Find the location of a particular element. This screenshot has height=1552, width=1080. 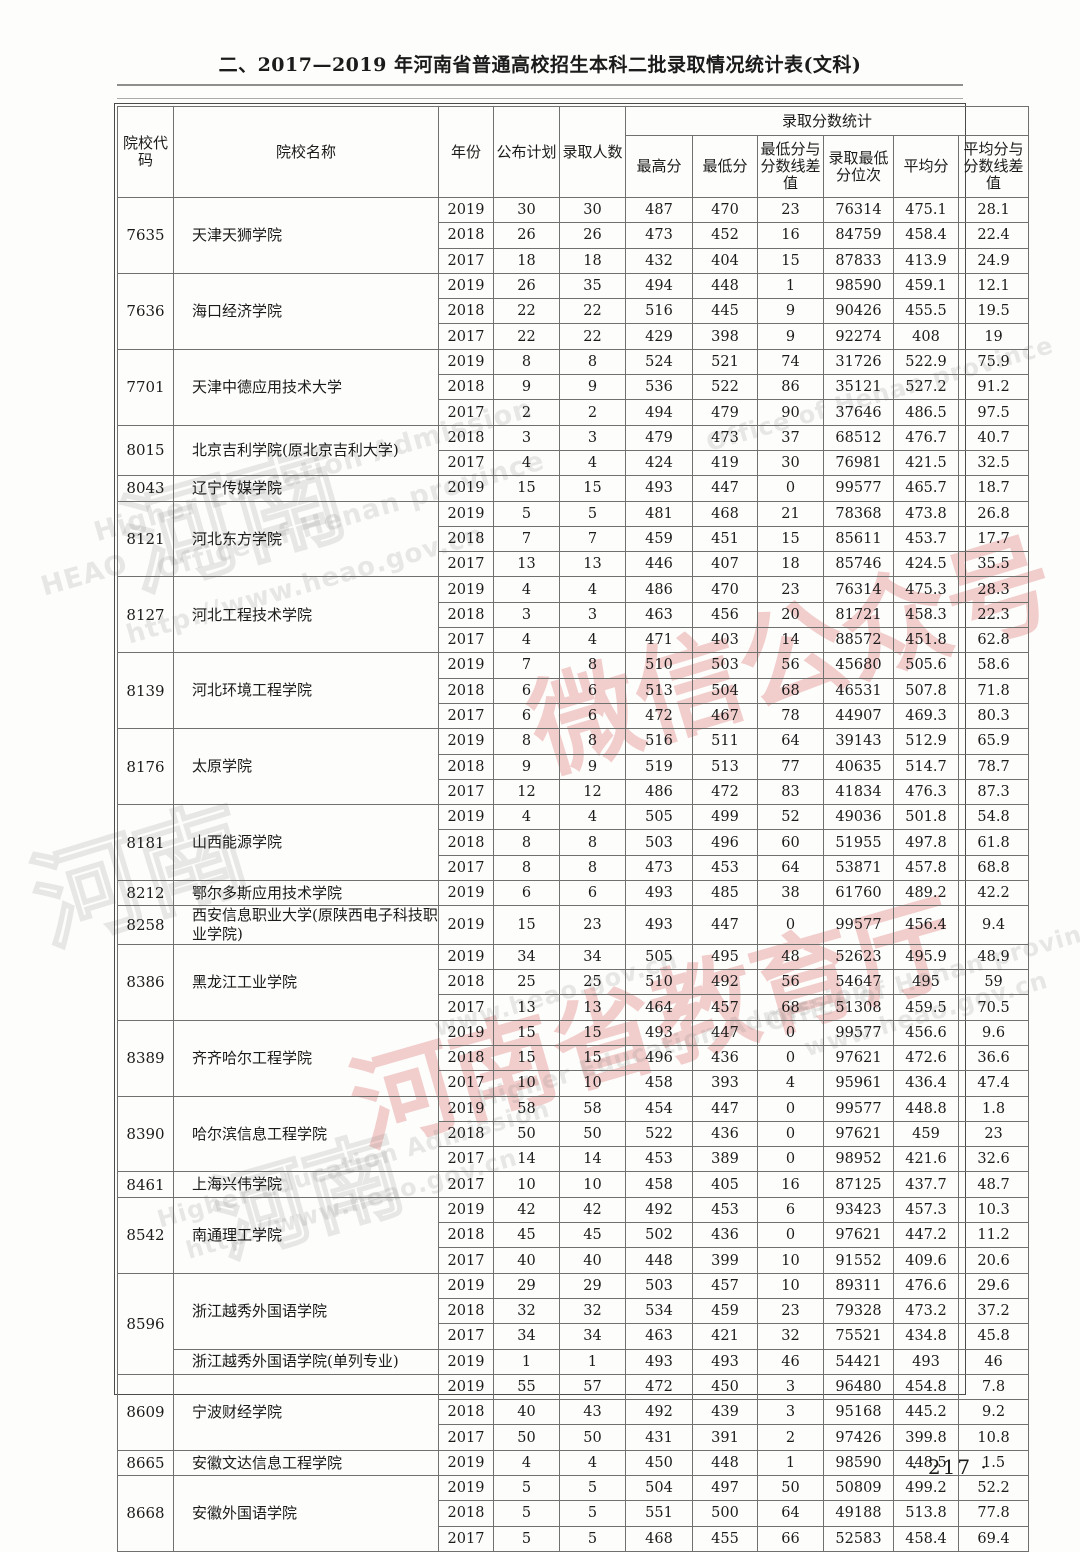

cell-plan: 9 is located at coordinates (526, 766).